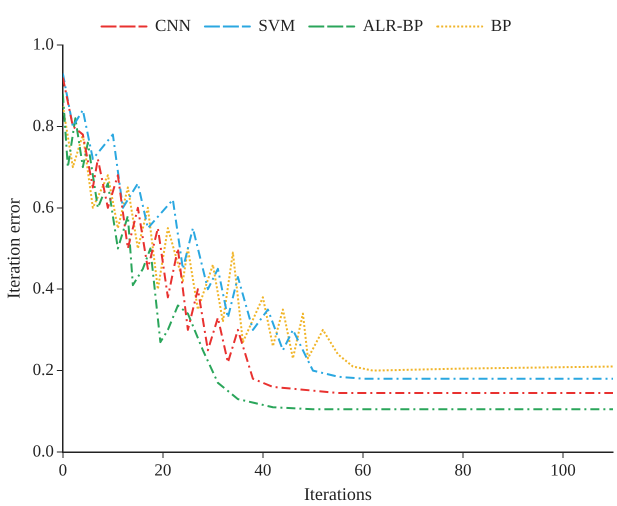  Describe the element at coordinates (563, 470) in the screenshot. I see `x-tick-label: 100` at that location.